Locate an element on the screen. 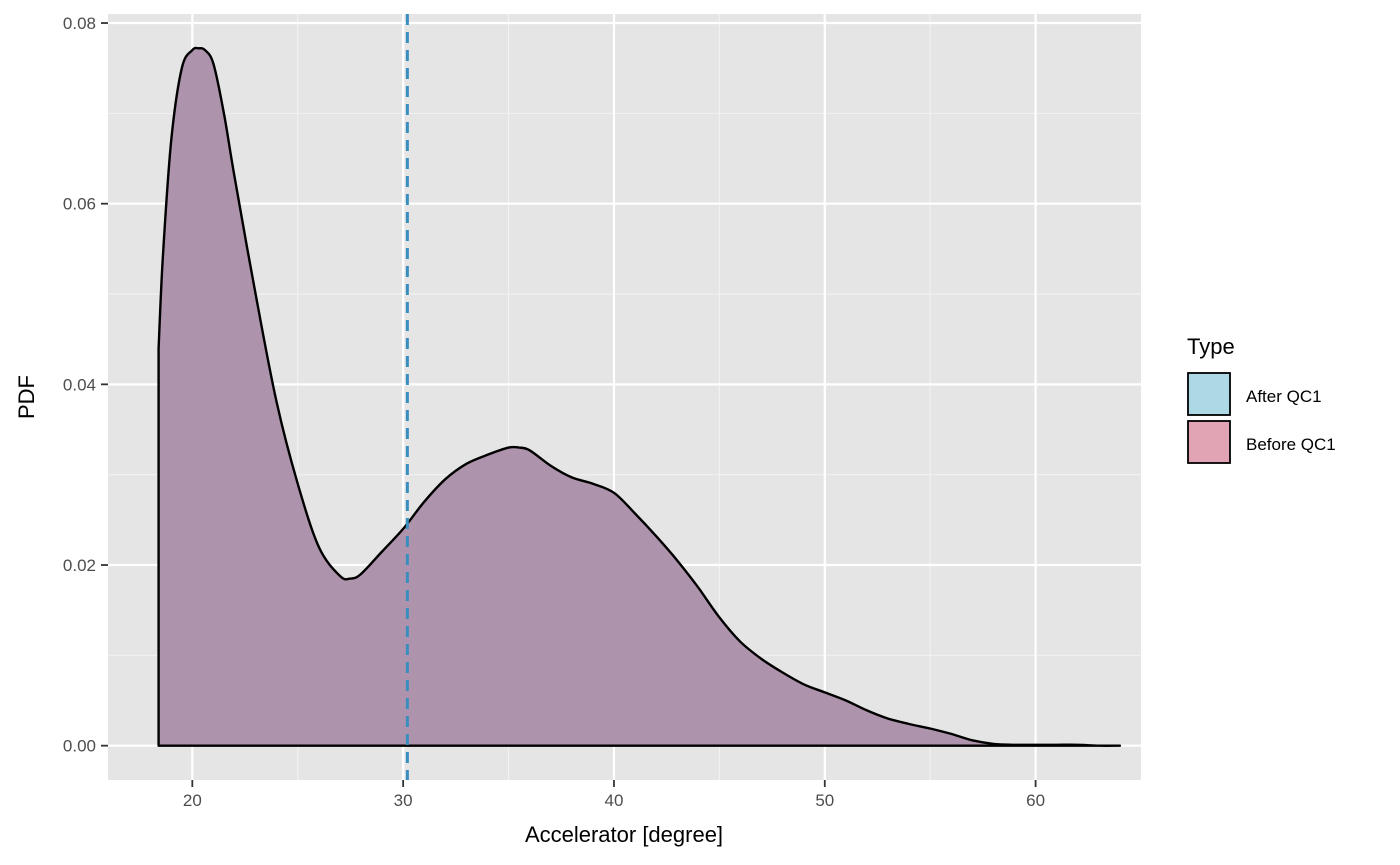 This screenshot has width=1400, height=865. legend-label-after-qc1: After QC1 is located at coordinates (1284, 396).